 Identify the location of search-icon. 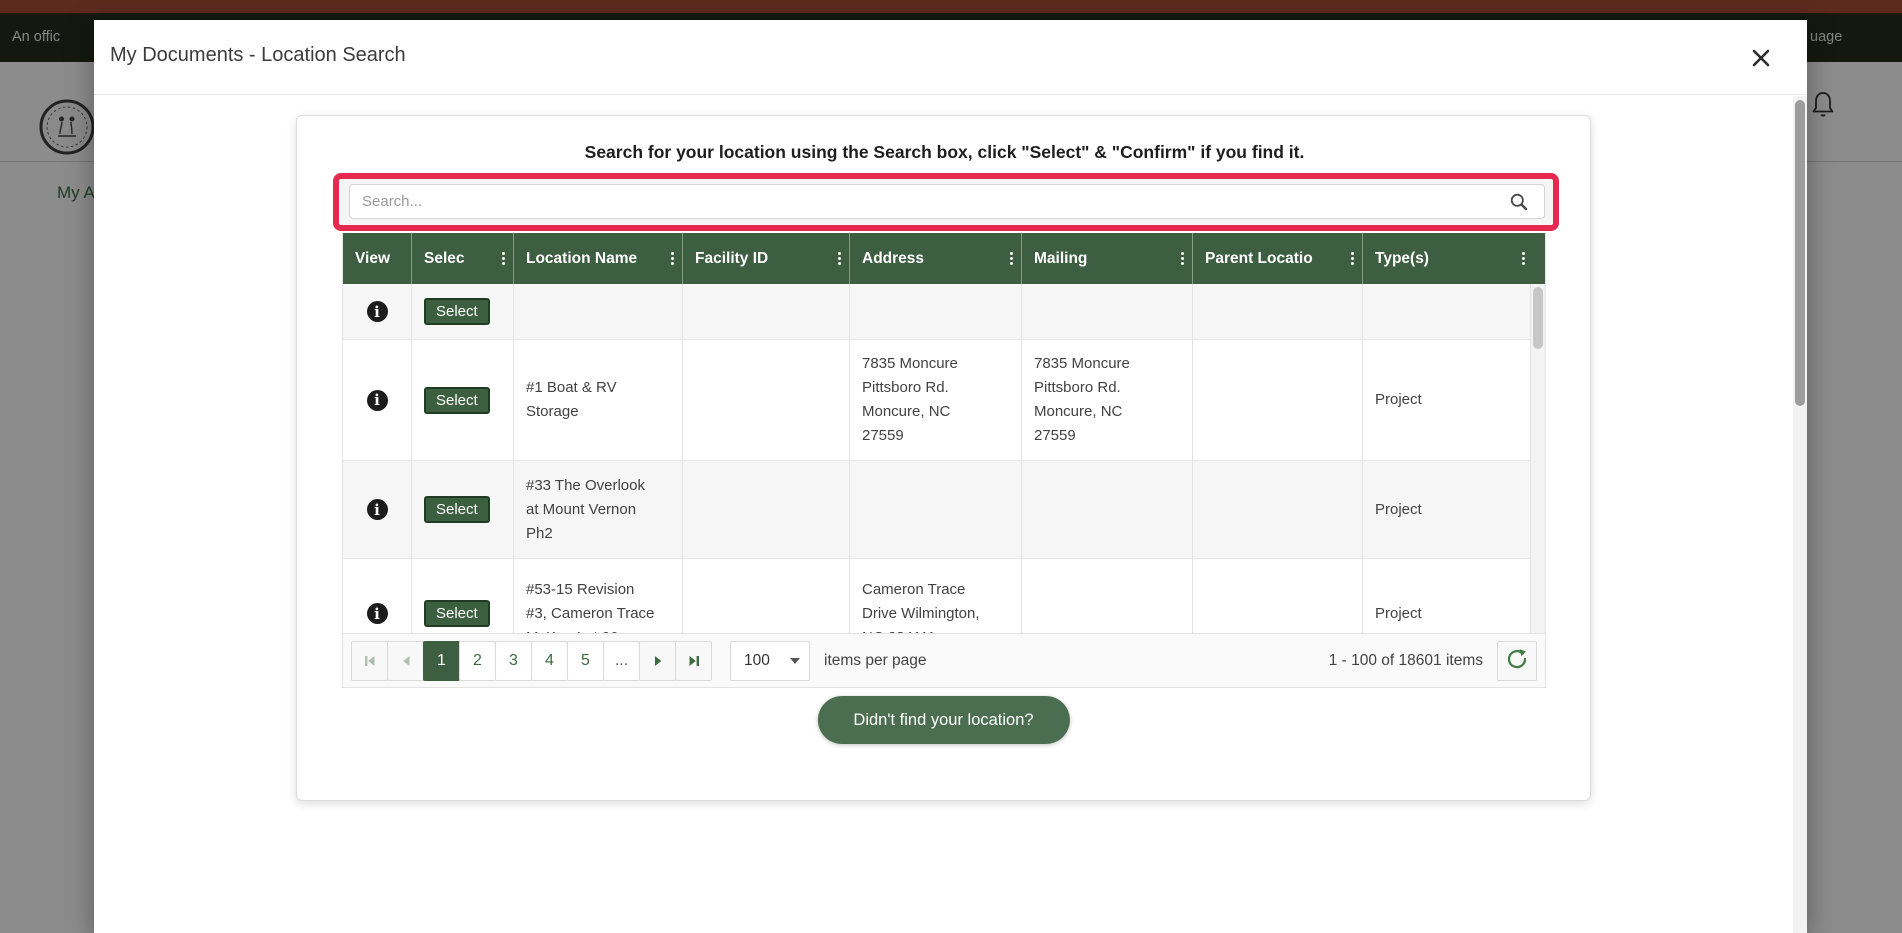
(1519, 204).